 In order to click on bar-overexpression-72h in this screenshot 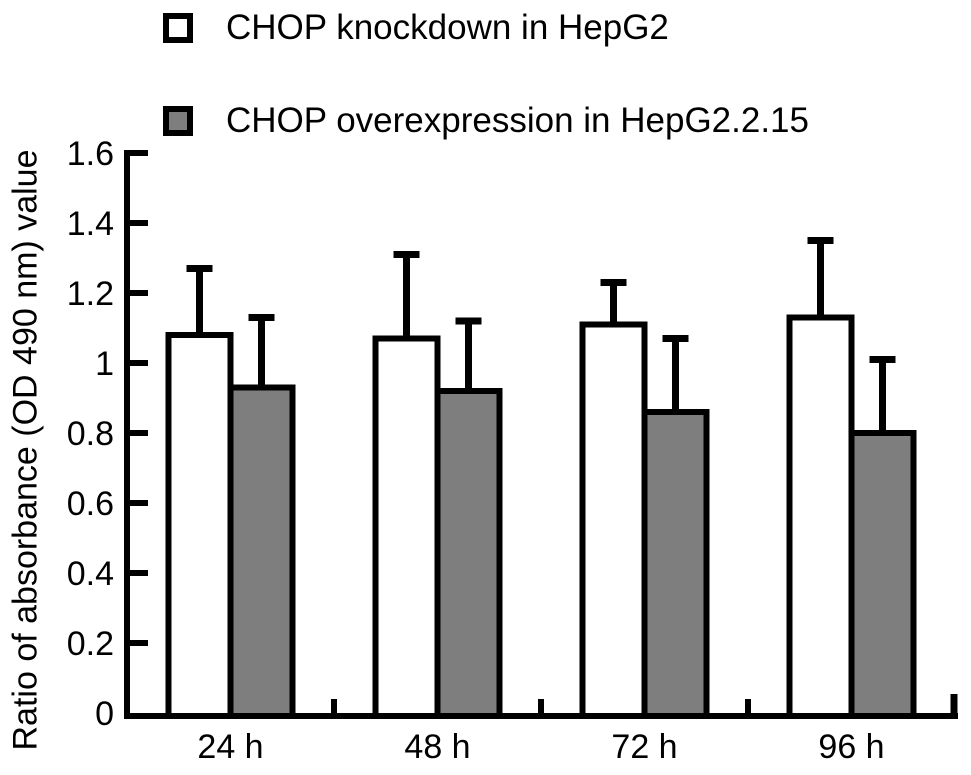, I will do `click(675, 564)`.